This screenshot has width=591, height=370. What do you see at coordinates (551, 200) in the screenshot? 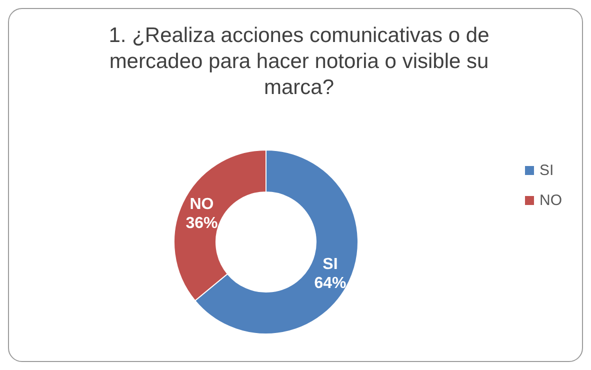
I see `legend-label: NO` at bounding box center [551, 200].